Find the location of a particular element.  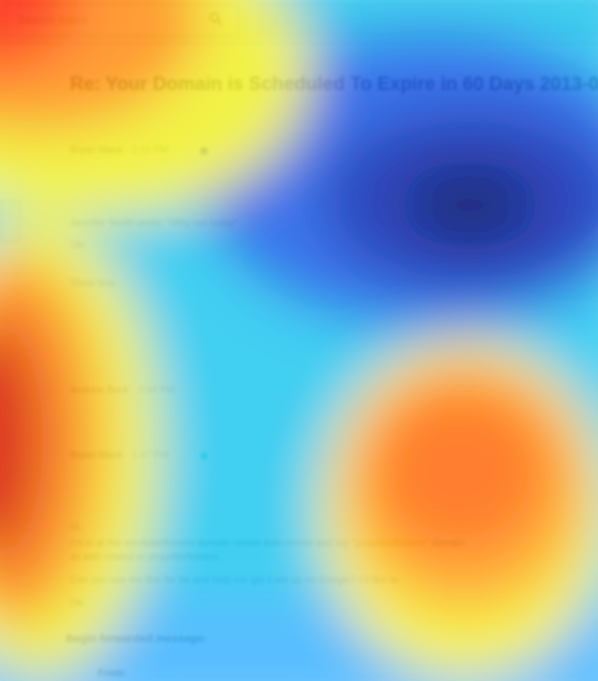

sender-name: Andrew Buck is located at coordinates (99, 390).